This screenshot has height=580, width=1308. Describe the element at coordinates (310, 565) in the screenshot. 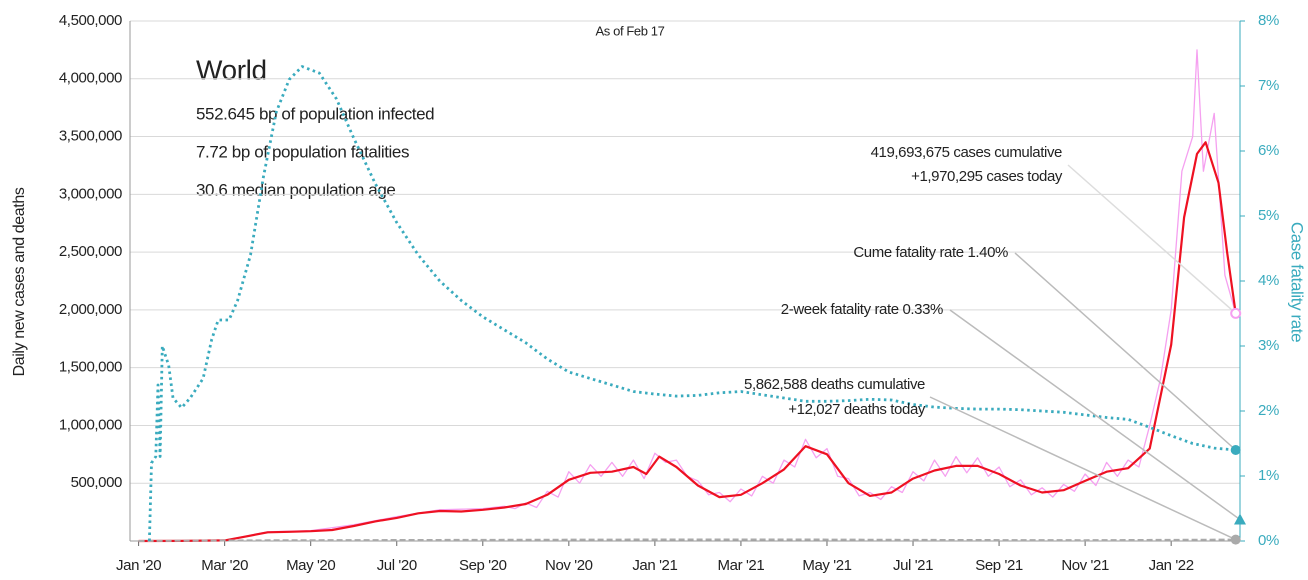

I see `x-tick-label: May '20` at that location.